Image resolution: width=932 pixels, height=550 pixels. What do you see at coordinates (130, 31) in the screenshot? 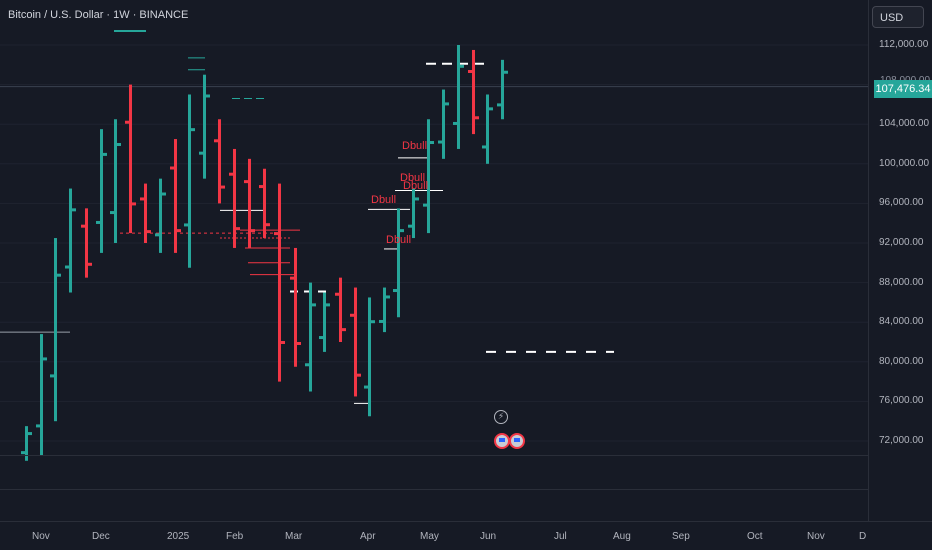
I see `title-indicator-line` at bounding box center [130, 31].